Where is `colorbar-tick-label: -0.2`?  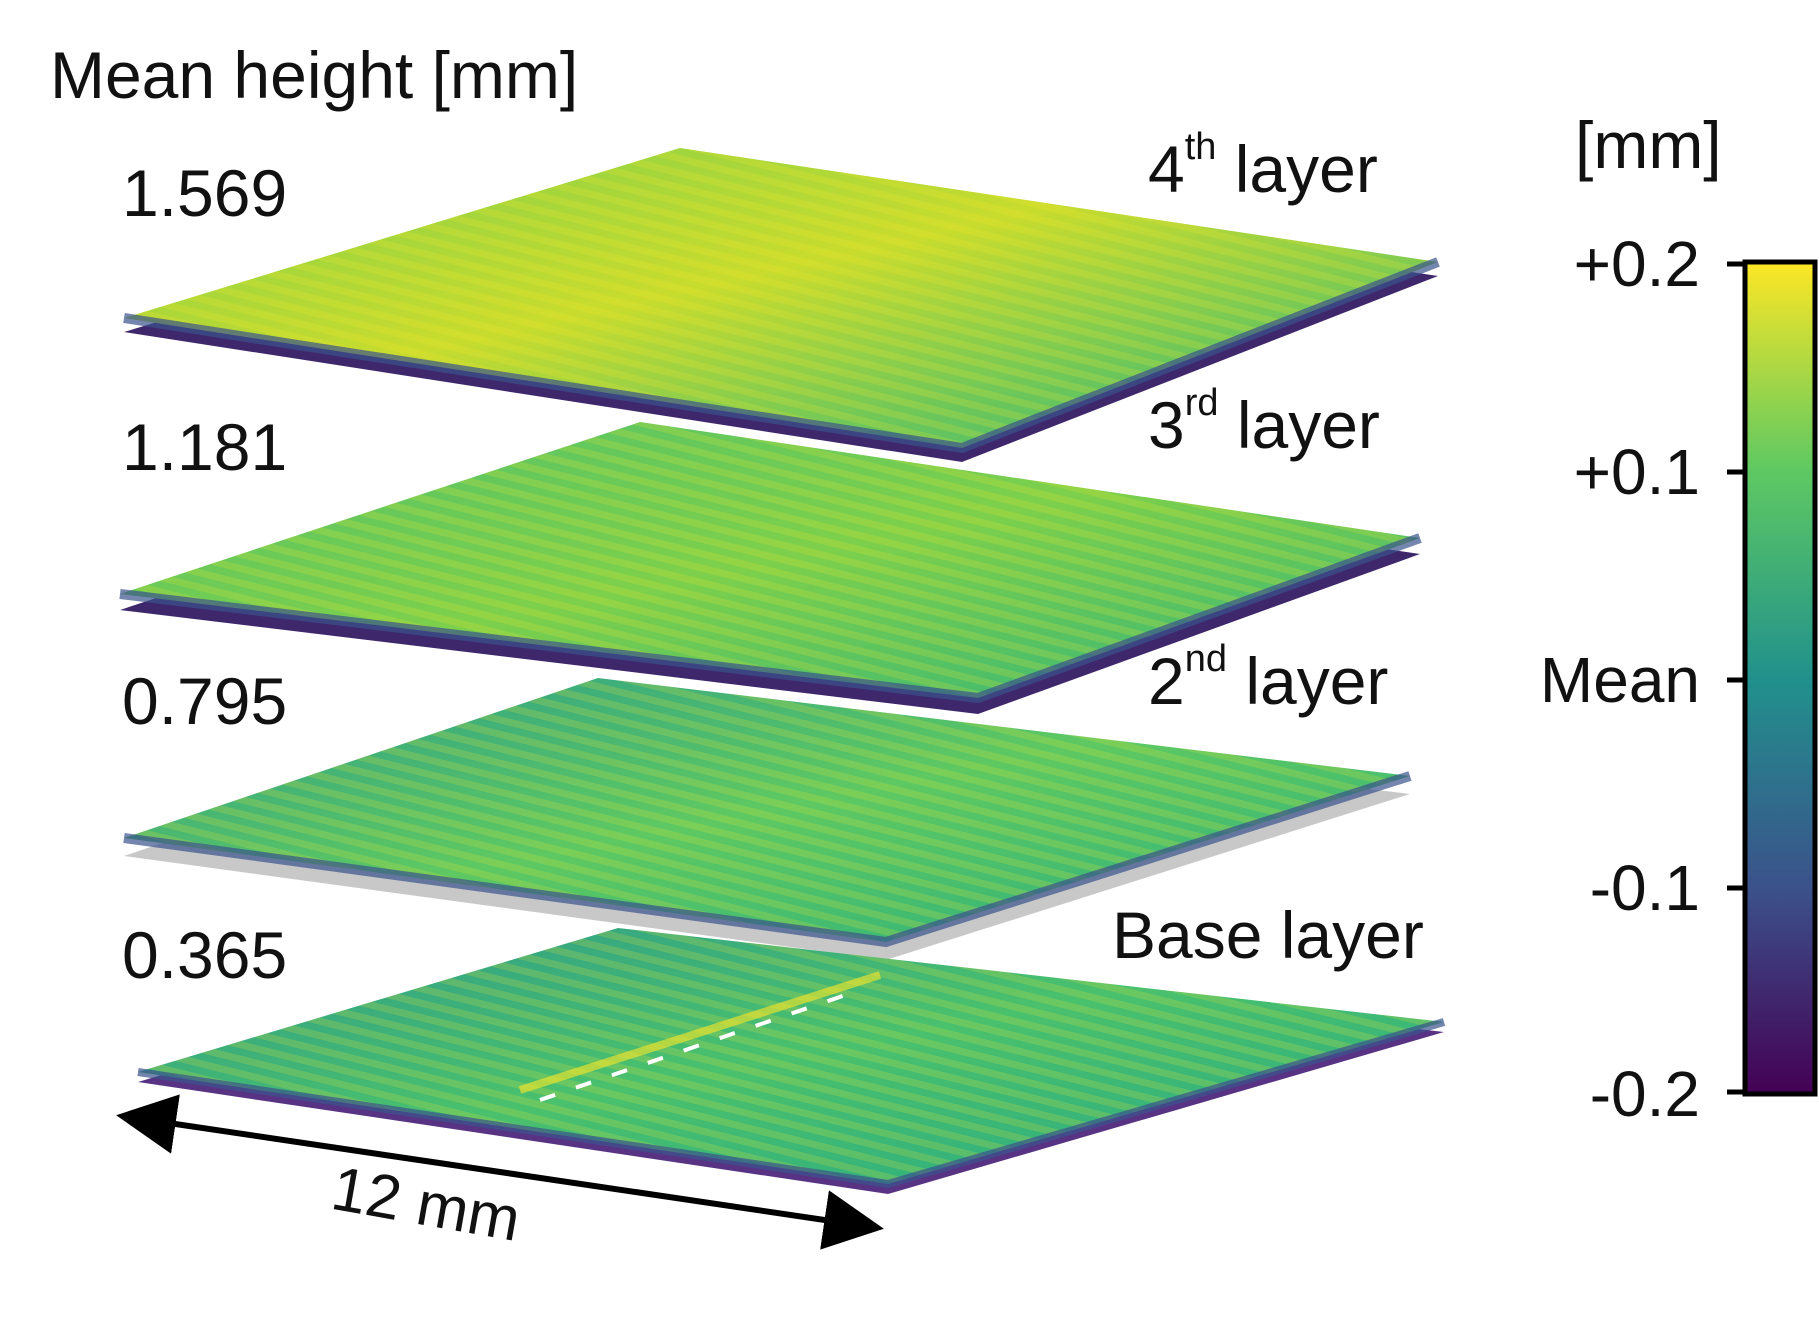
colorbar-tick-label: -0.2 is located at coordinates (1644, 1094).